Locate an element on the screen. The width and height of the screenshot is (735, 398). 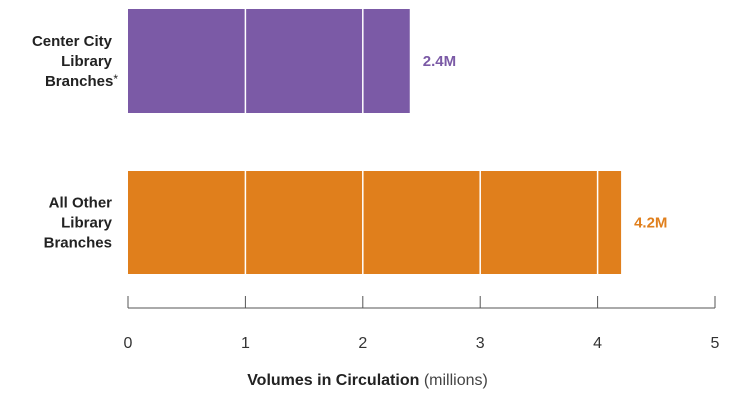
category-label-2-line-2: Library is located at coordinates (87, 223).